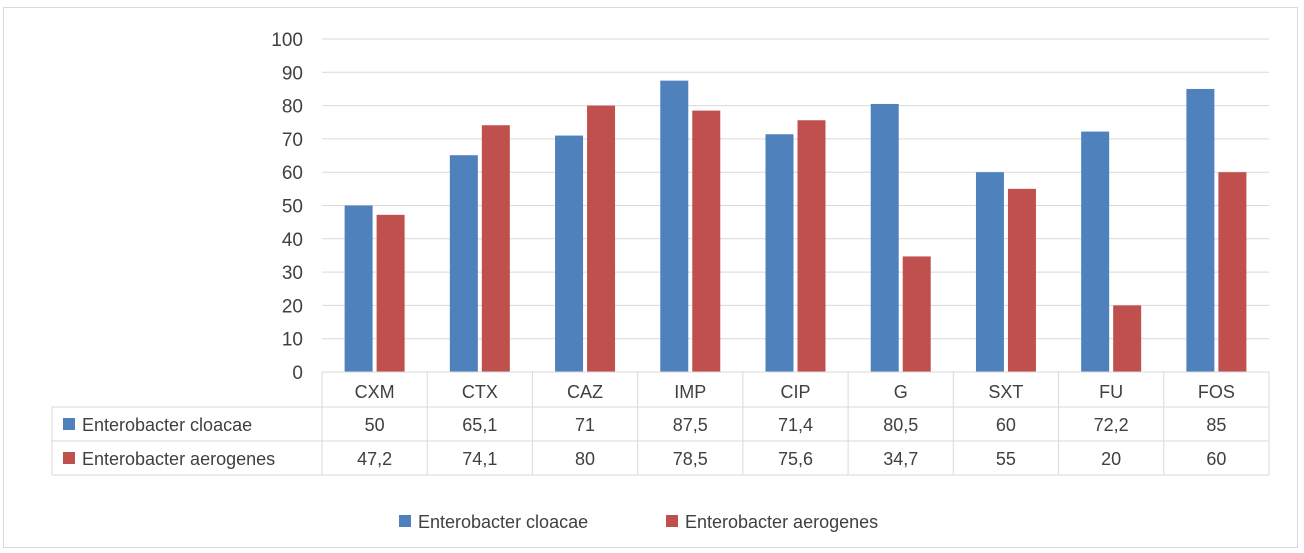  Describe the element at coordinates (795, 459) in the screenshot. I see `data-label: 75,6` at that location.